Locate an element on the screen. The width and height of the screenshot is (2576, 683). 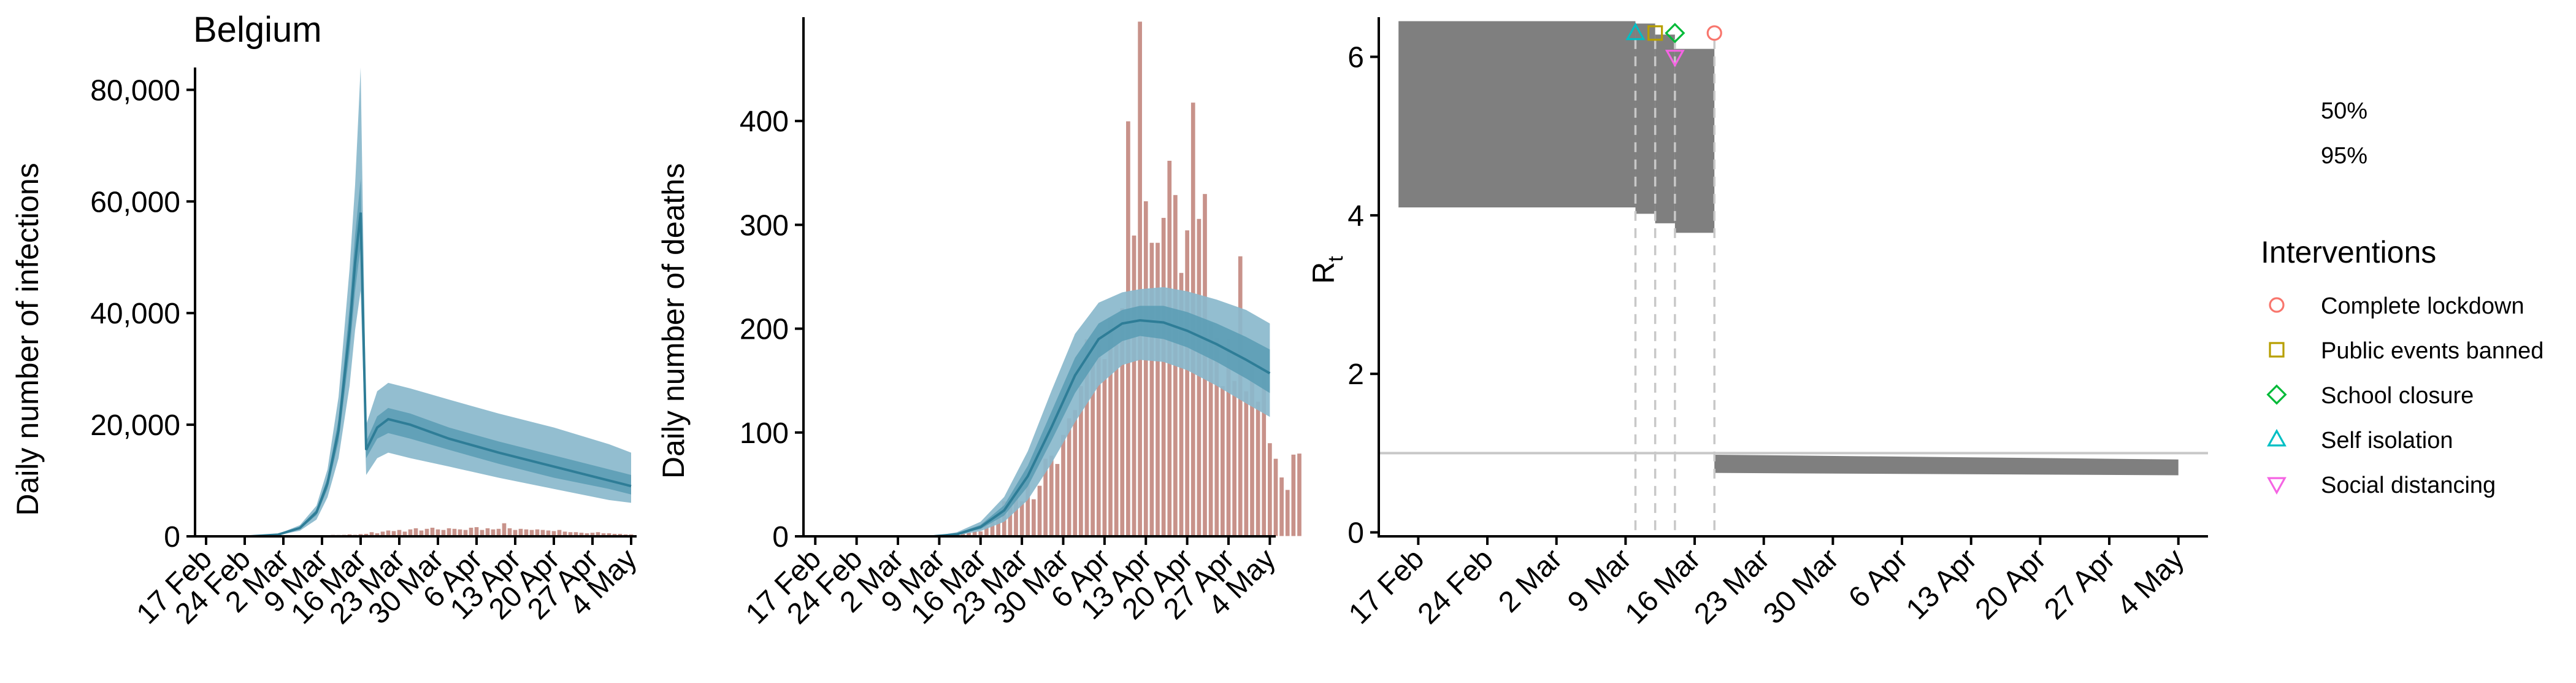
deaths-y-tick-label: 300 is located at coordinates (764, 226).